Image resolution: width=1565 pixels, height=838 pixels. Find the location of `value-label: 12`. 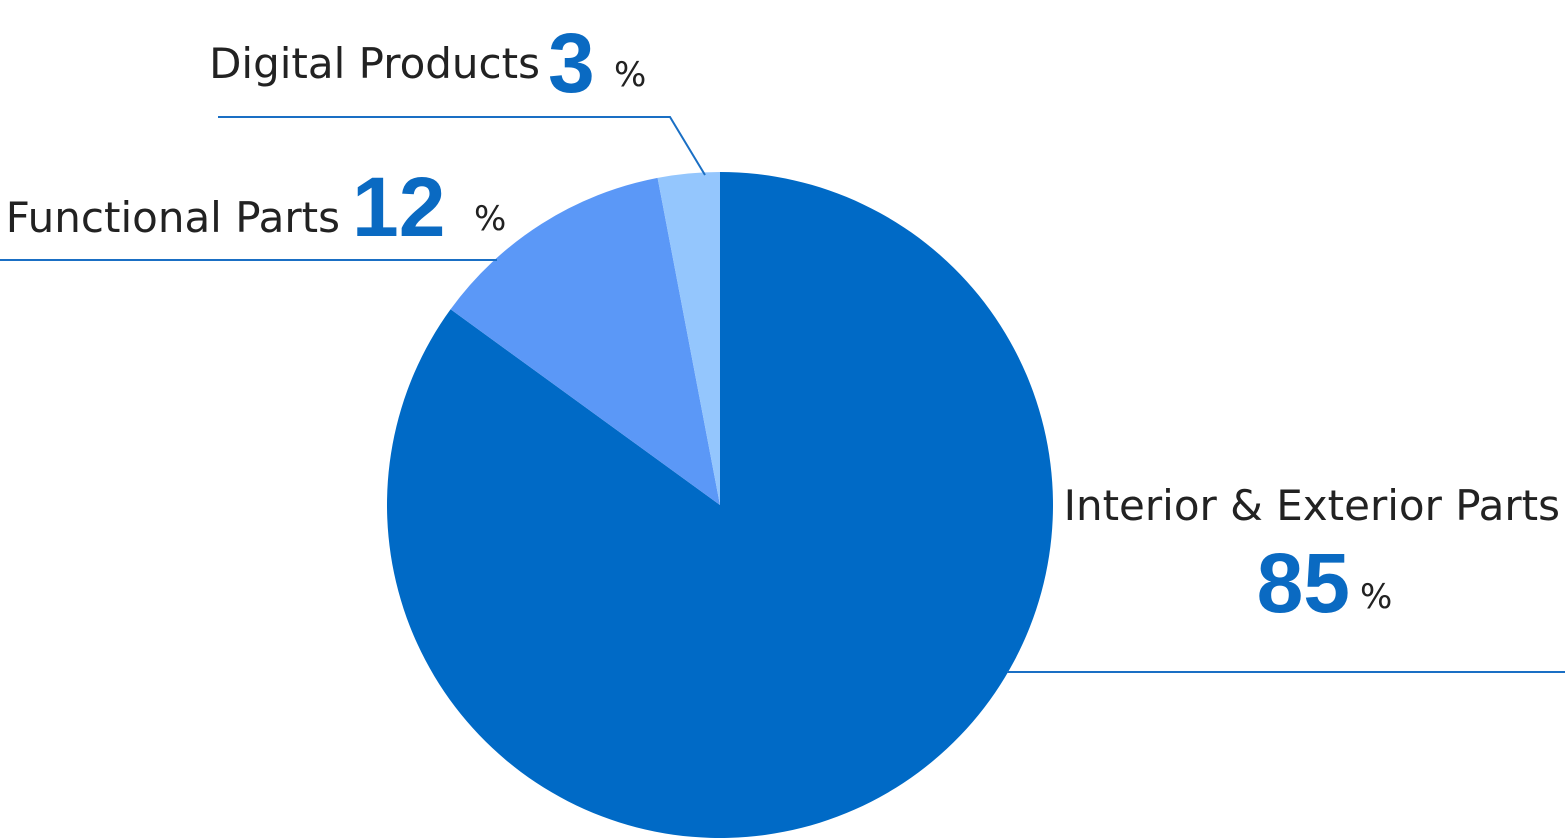

value-label: 12 is located at coordinates (398, 207).